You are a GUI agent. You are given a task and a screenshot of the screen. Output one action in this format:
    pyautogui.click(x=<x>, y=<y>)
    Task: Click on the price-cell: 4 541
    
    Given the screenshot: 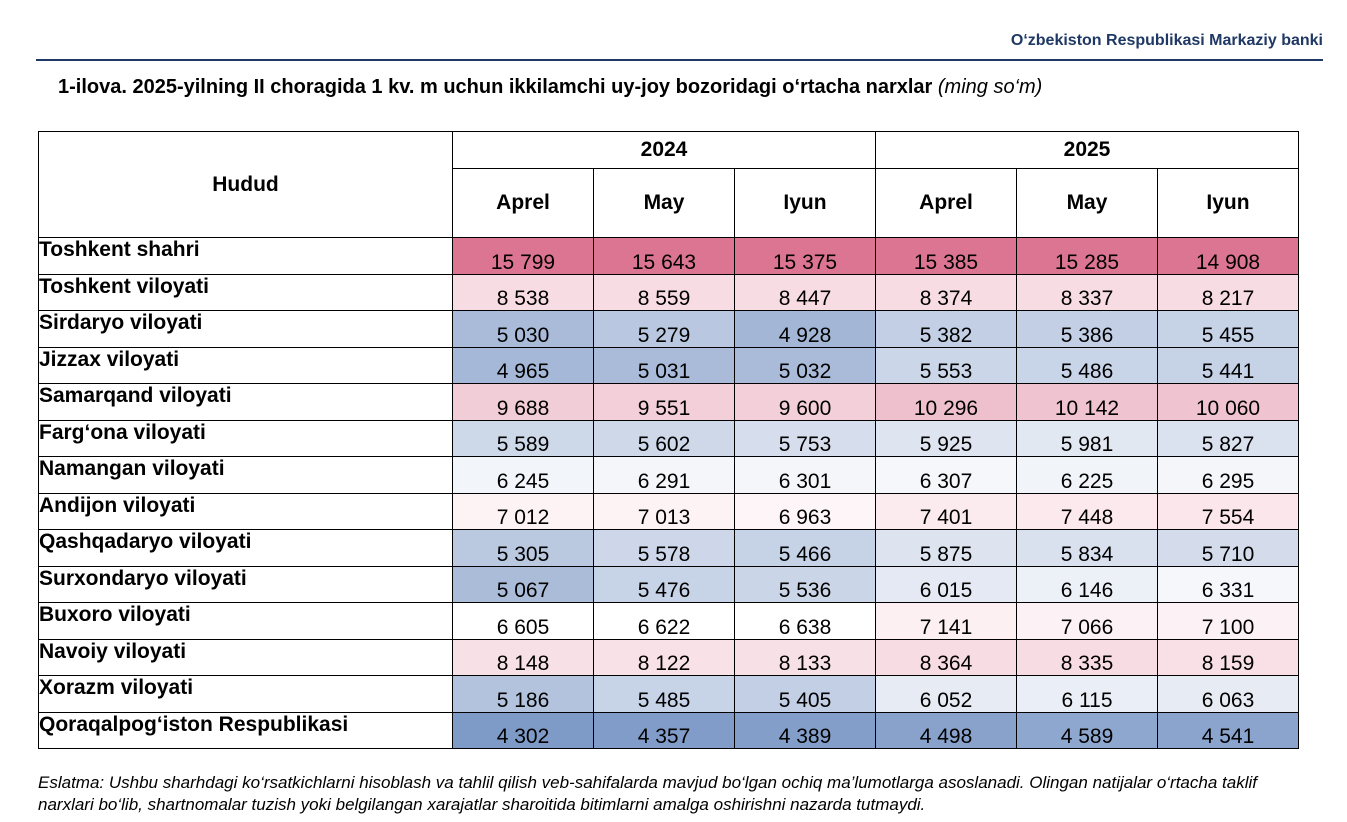 What is the action you would take?
    pyautogui.click(x=1228, y=730)
    